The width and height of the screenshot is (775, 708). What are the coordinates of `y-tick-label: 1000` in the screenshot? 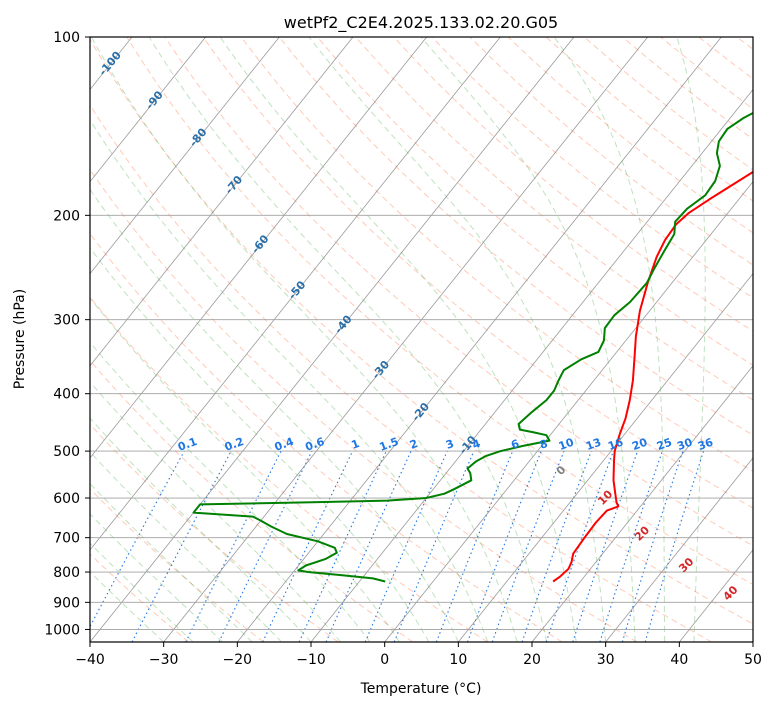 It's located at (62, 630).